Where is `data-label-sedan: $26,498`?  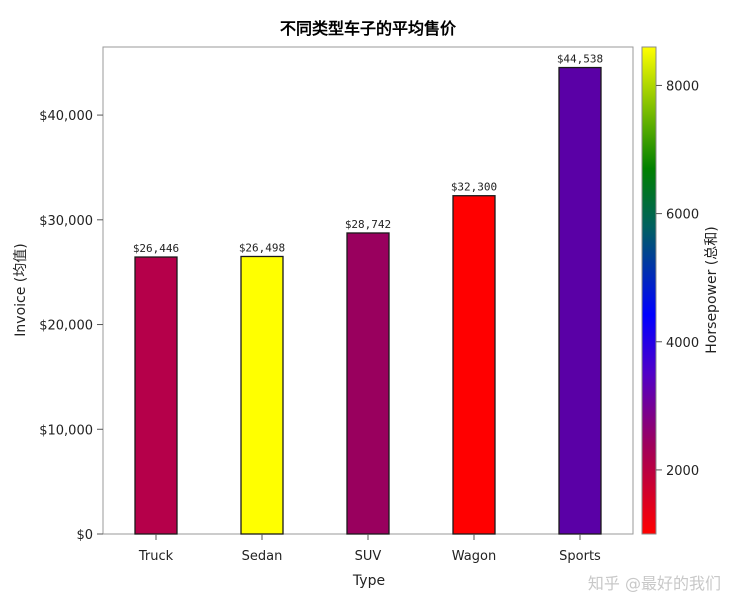
data-label-sedan: $26,498 is located at coordinates (262, 247).